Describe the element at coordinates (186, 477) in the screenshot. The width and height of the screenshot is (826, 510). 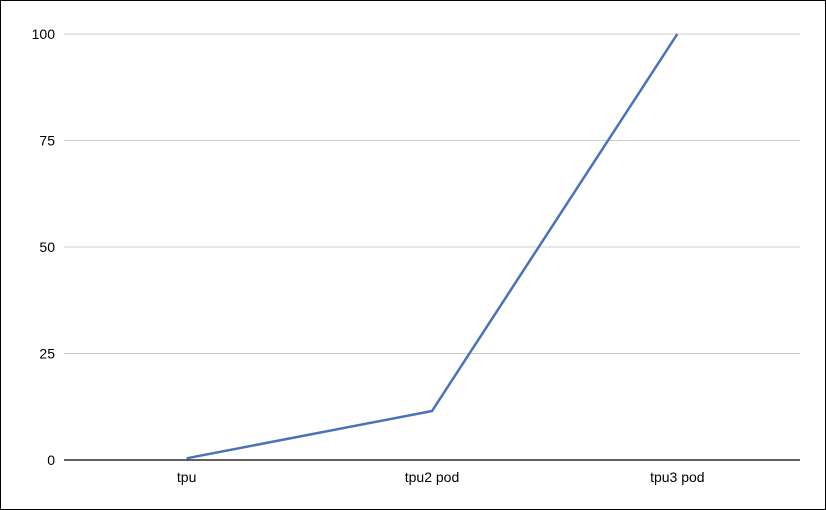
I see `x-tick-label: tpu` at that location.